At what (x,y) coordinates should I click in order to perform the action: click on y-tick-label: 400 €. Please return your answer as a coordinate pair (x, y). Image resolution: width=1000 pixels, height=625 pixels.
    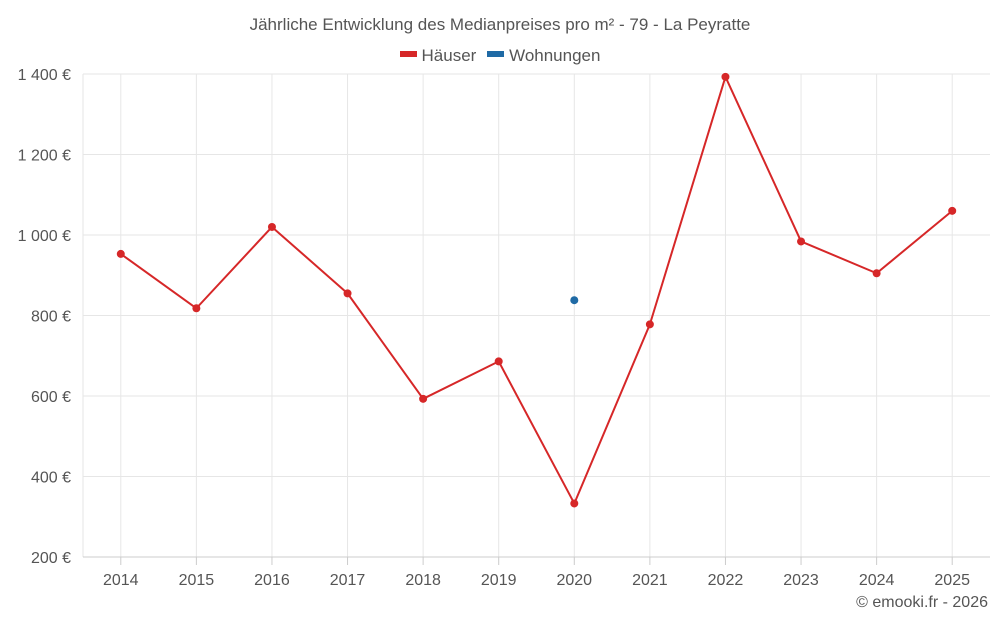
    Looking at the image, I should click on (51, 478).